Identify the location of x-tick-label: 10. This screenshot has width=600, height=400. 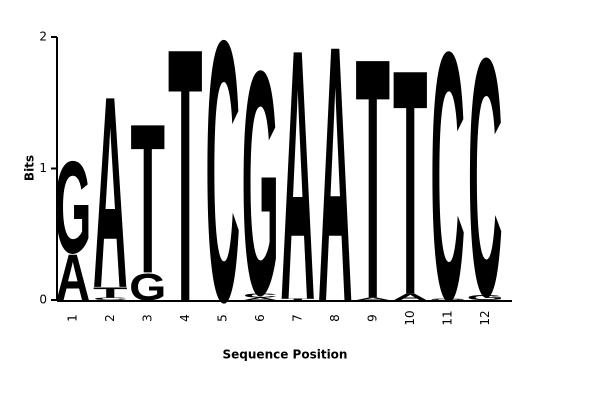
(410, 317).